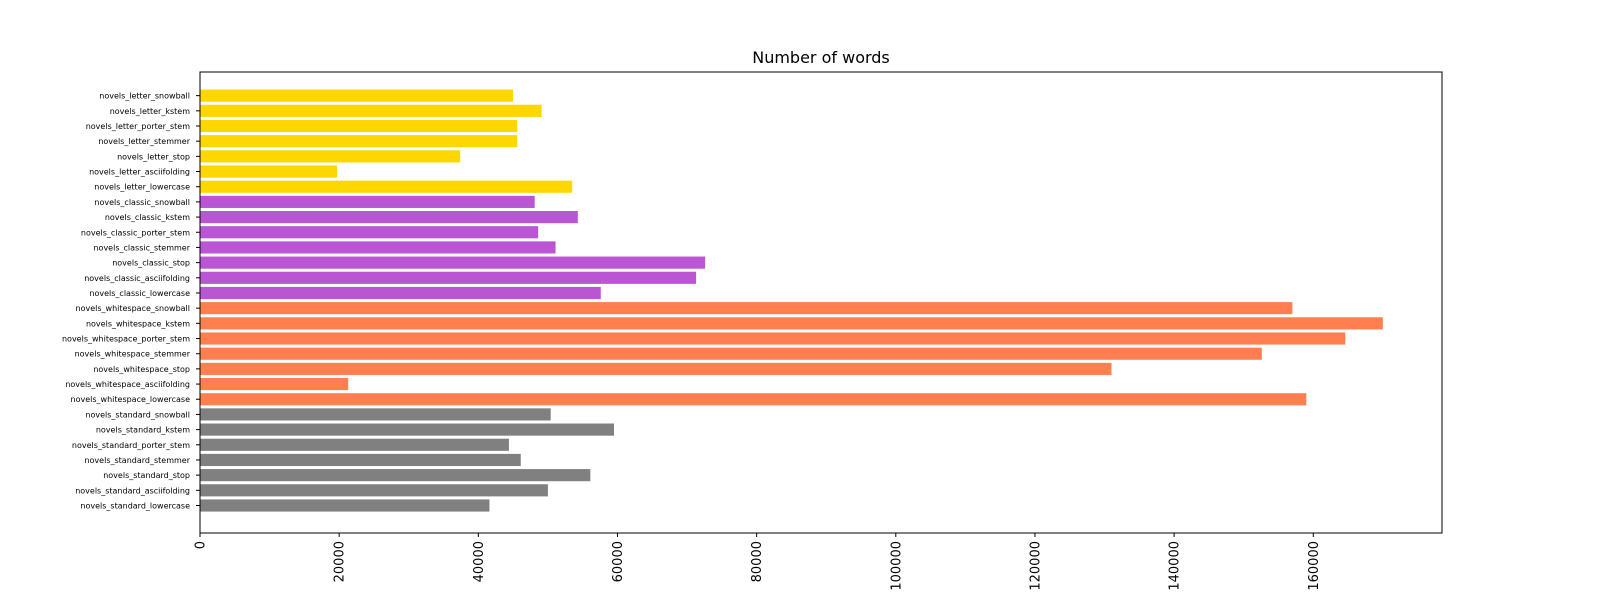 Image resolution: width=1600 pixels, height=598 pixels. What do you see at coordinates (731, 353) in the screenshot?
I see `bar-novels-whitespace-stemmer` at bounding box center [731, 353].